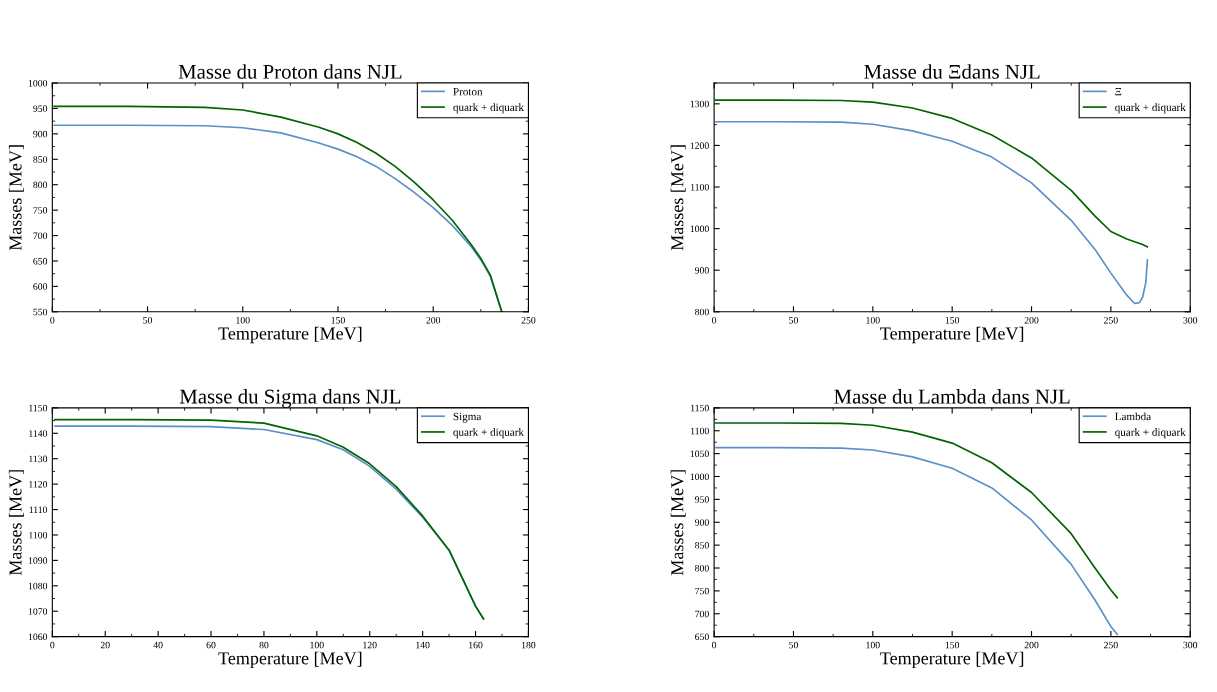 The height and width of the screenshot is (692, 1217). What do you see at coordinates (1133, 416) in the screenshot?
I see `legend-label: Lambda` at bounding box center [1133, 416].